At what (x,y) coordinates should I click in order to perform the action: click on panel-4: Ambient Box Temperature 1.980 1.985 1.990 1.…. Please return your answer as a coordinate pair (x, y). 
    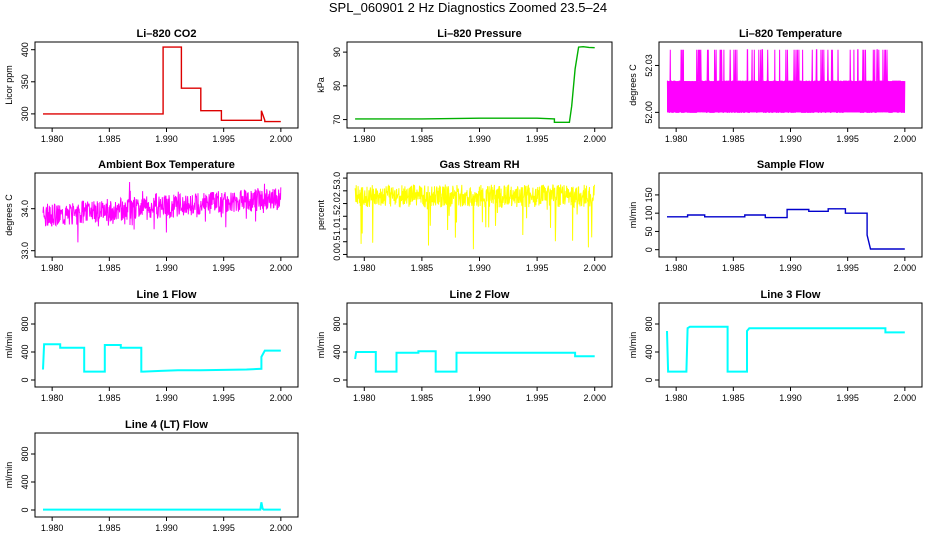
    Looking at the image, I should click on (151, 216).